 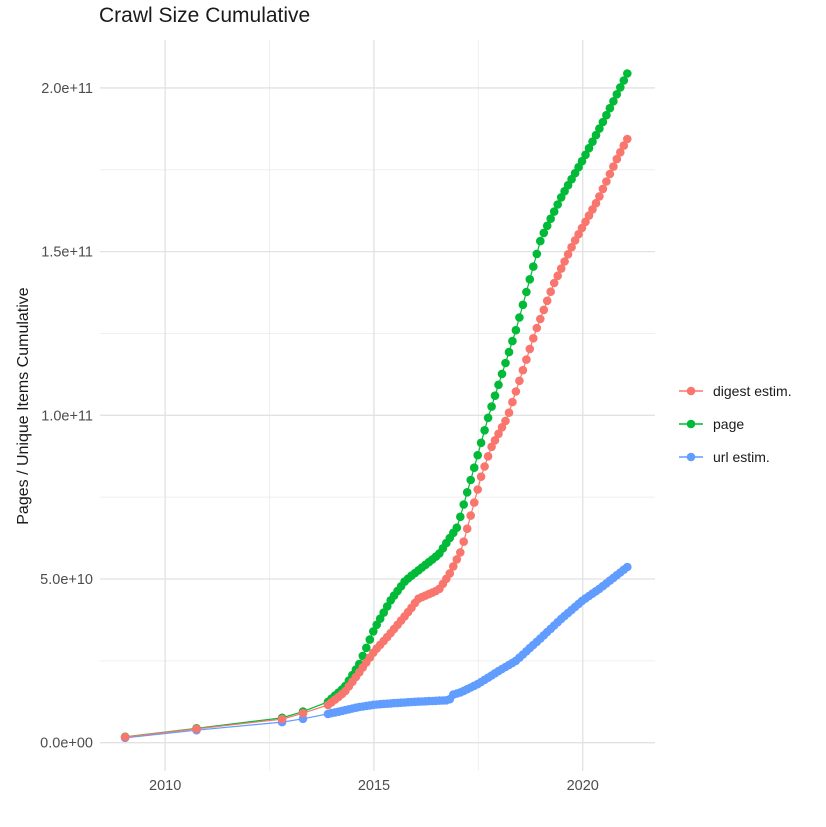 I want to click on legend-key-url-icon, so click(x=691, y=456).